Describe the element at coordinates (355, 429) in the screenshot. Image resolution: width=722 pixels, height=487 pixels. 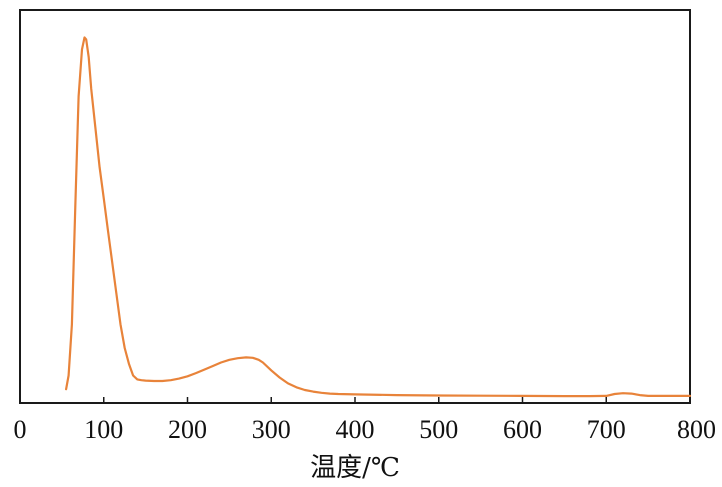
I see `x-tick-label: 400` at that location.